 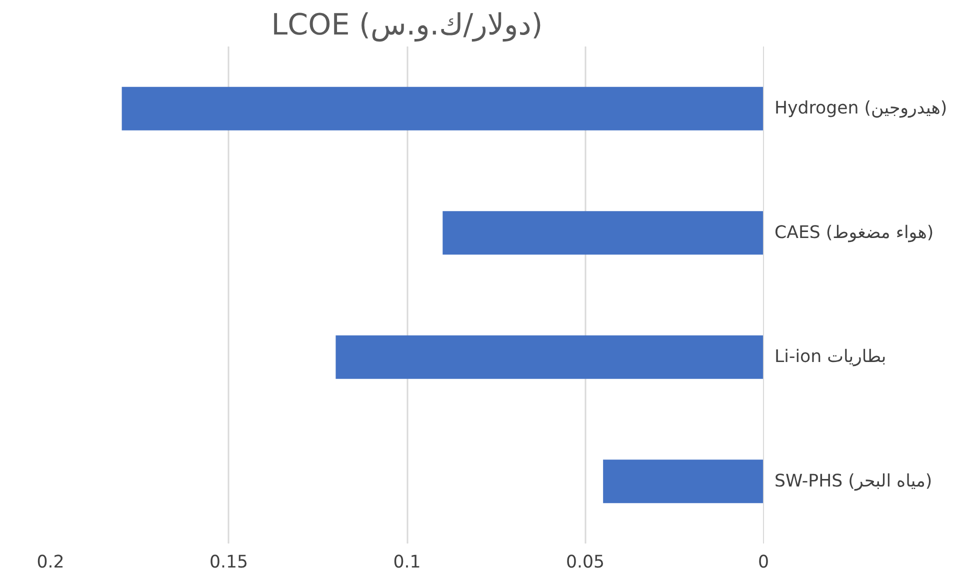 What do you see at coordinates (585, 562) in the screenshot?
I see `x-tick-label: 0.05` at bounding box center [585, 562].